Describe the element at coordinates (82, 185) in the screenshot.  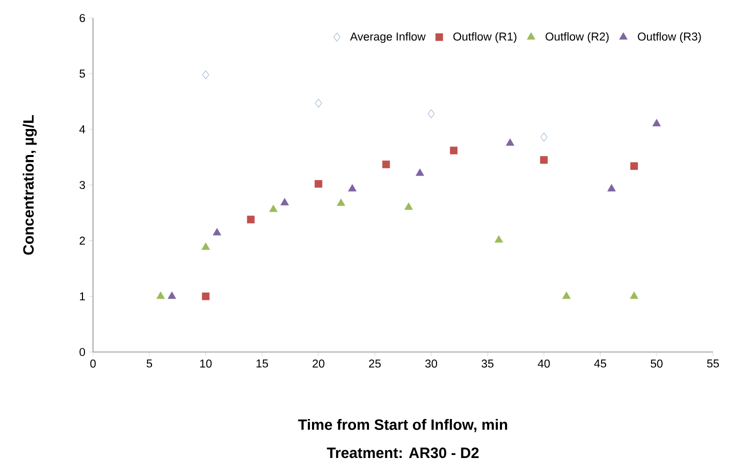
I see `y-tick-label: 3` at that location.